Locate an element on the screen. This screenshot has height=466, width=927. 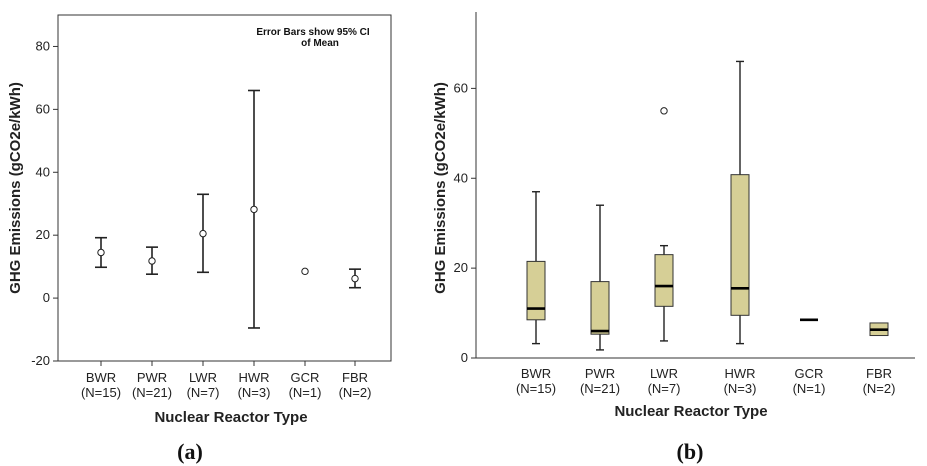
panel-a-y-tick-label: 20 is located at coordinates (43, 234).